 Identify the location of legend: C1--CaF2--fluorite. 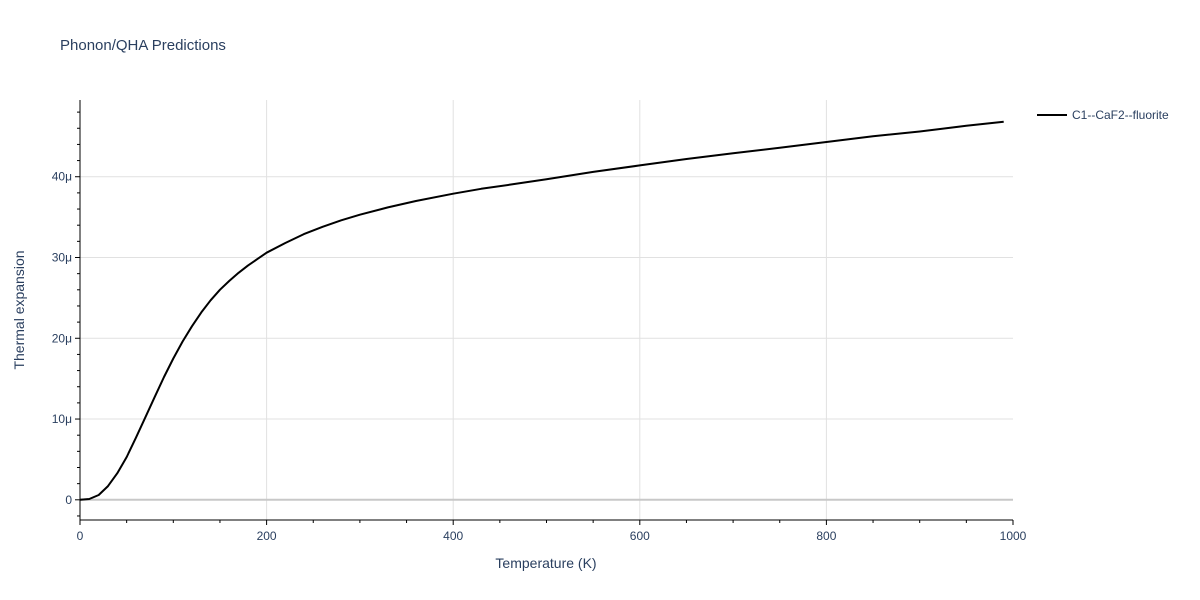
(1103, 115).